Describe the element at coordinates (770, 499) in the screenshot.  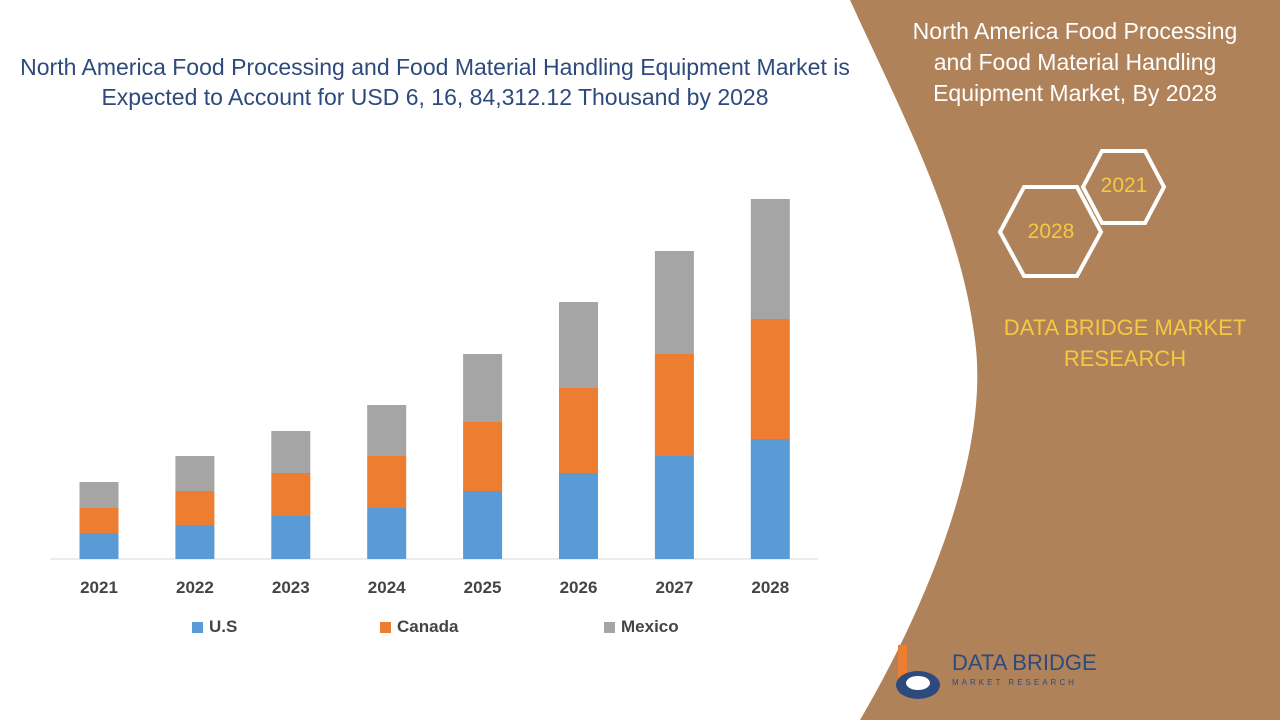
I see `bar-us-2028` at that location.